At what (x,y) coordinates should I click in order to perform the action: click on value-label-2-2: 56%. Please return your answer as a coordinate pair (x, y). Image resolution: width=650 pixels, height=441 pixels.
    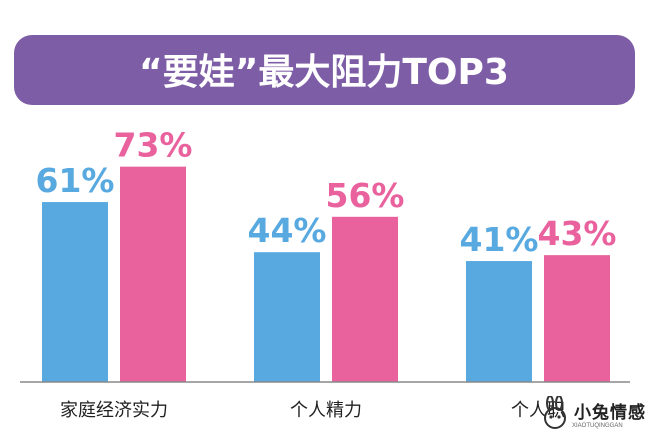
    Looking at the image, I should click on (365, 195).